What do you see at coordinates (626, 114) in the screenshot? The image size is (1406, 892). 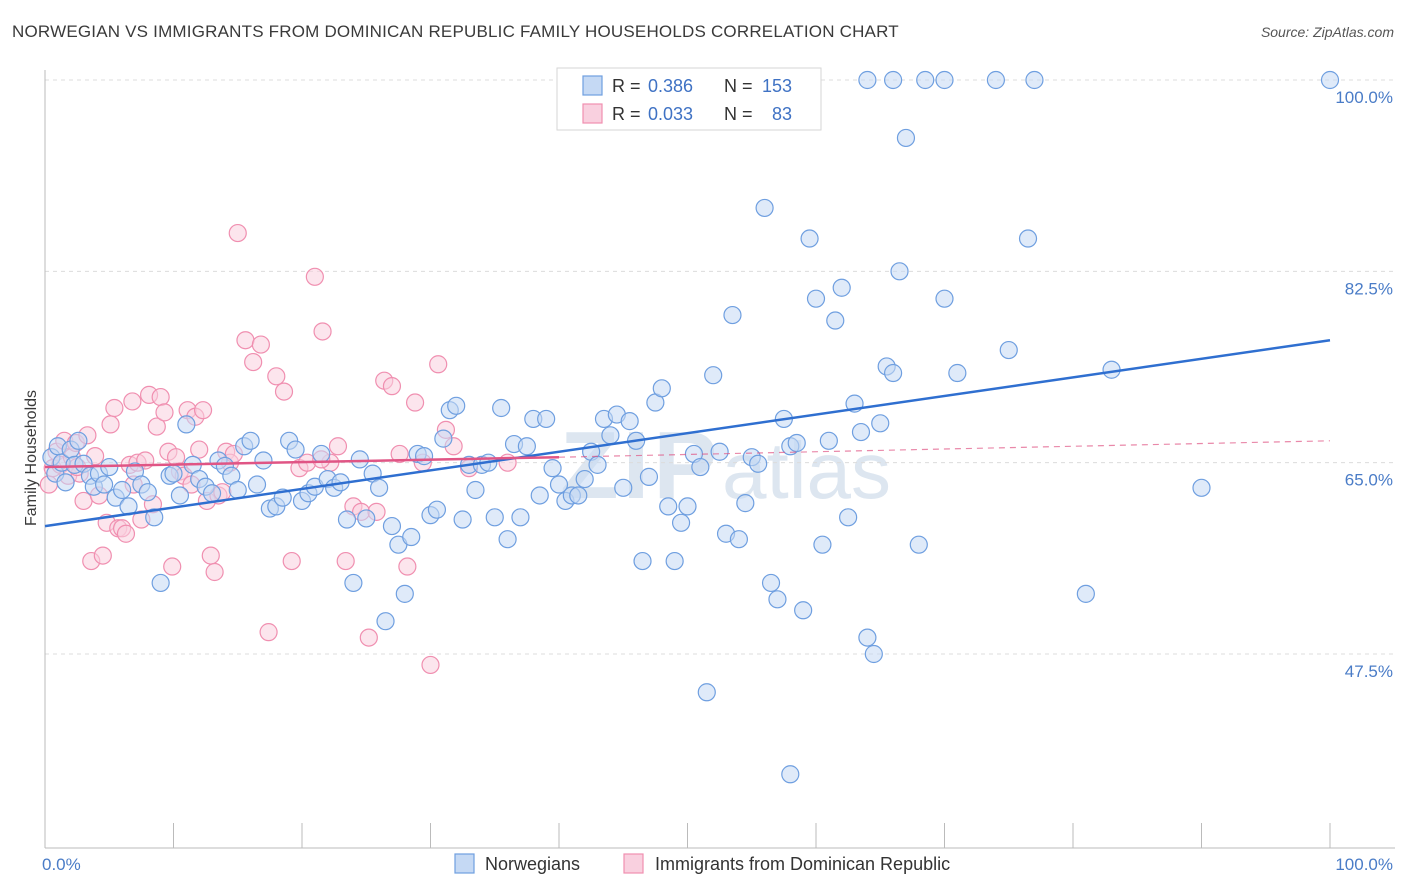 I see `legend-r-label-2: R =` at bounding box center [626, 114].